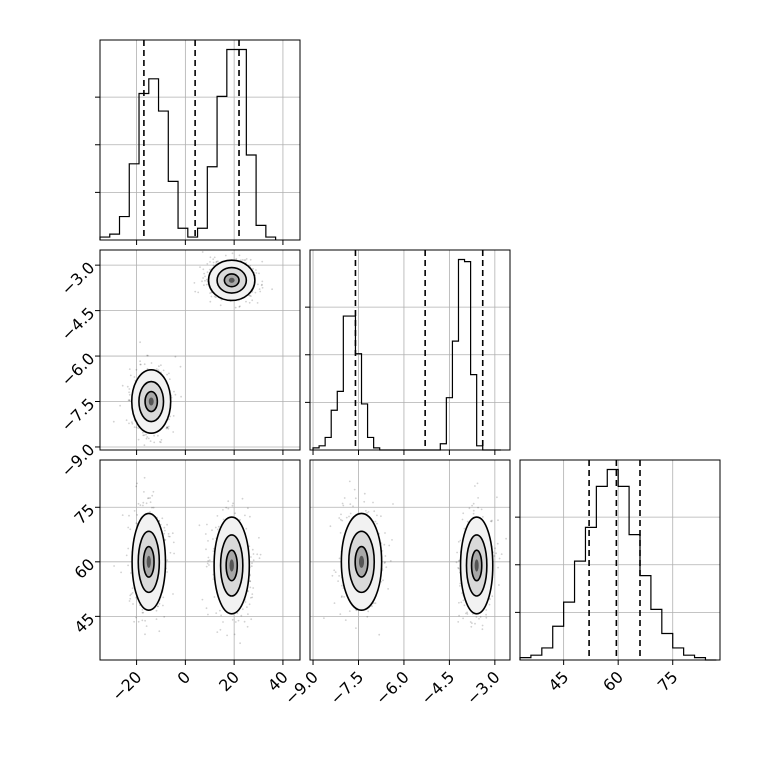 This screenshot has width=760, height=760. I want to click on x-tick-label-param-1: −6.0, so click(392, 687).